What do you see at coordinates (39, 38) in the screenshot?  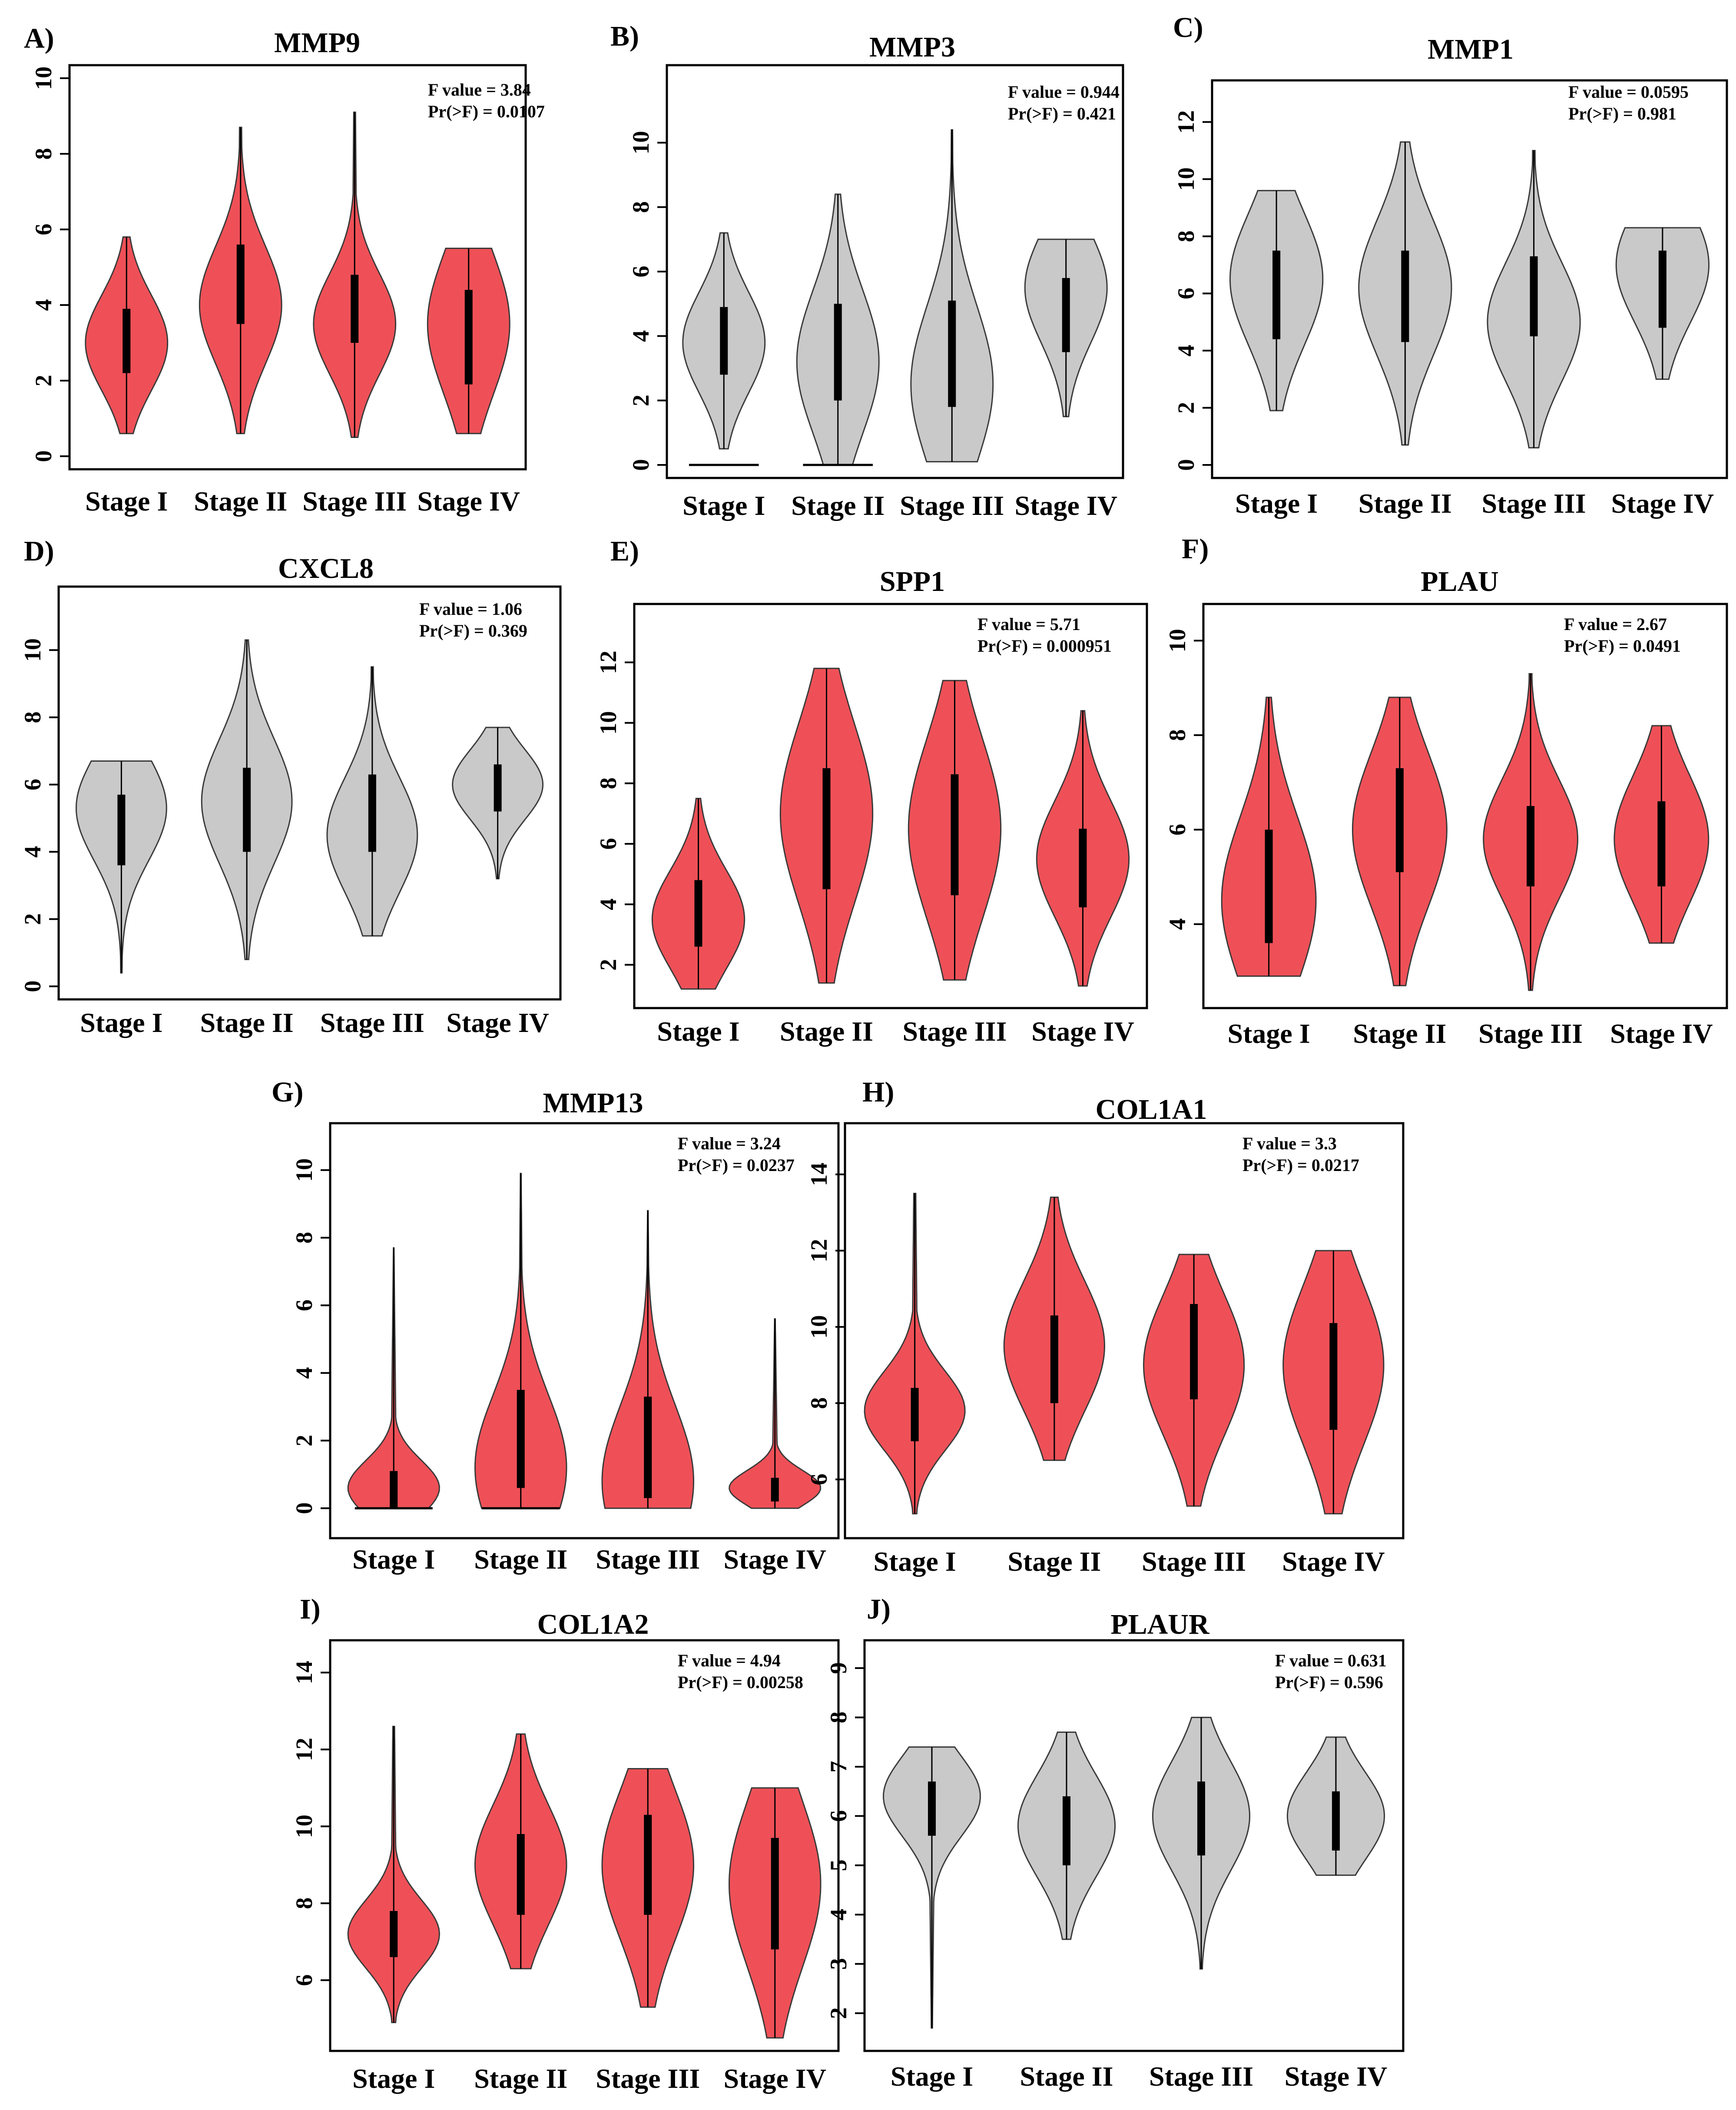 I see `panel-letter: A)` at bounding box center [39, 38].